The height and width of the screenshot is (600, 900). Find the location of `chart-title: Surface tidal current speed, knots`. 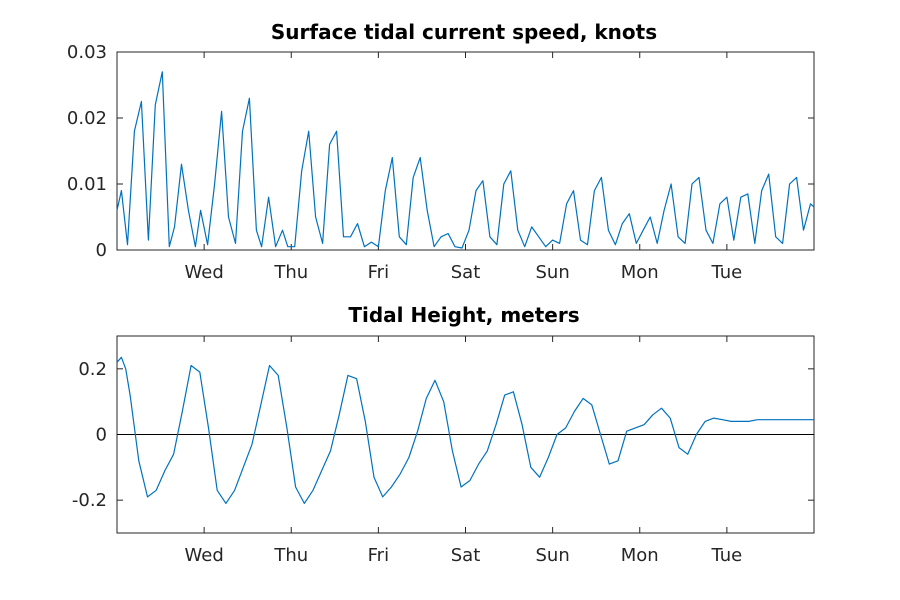

chart-title: Surface tidal current speed, knots is located at coordinates (464, 32).